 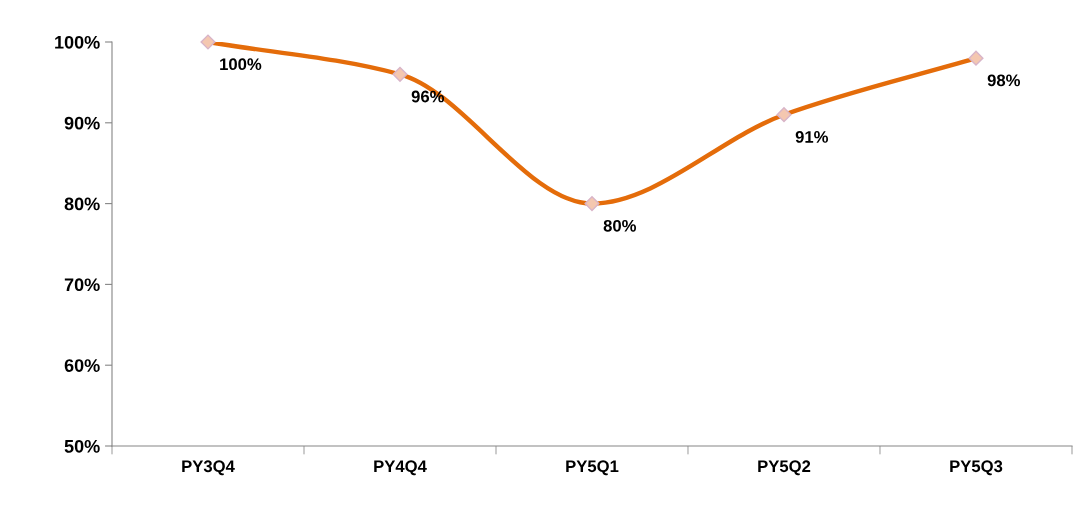 What do you see at coordinates (620, 225) in the screenshot?
I see `data-label: 80%` at bounding box center [620, 225].